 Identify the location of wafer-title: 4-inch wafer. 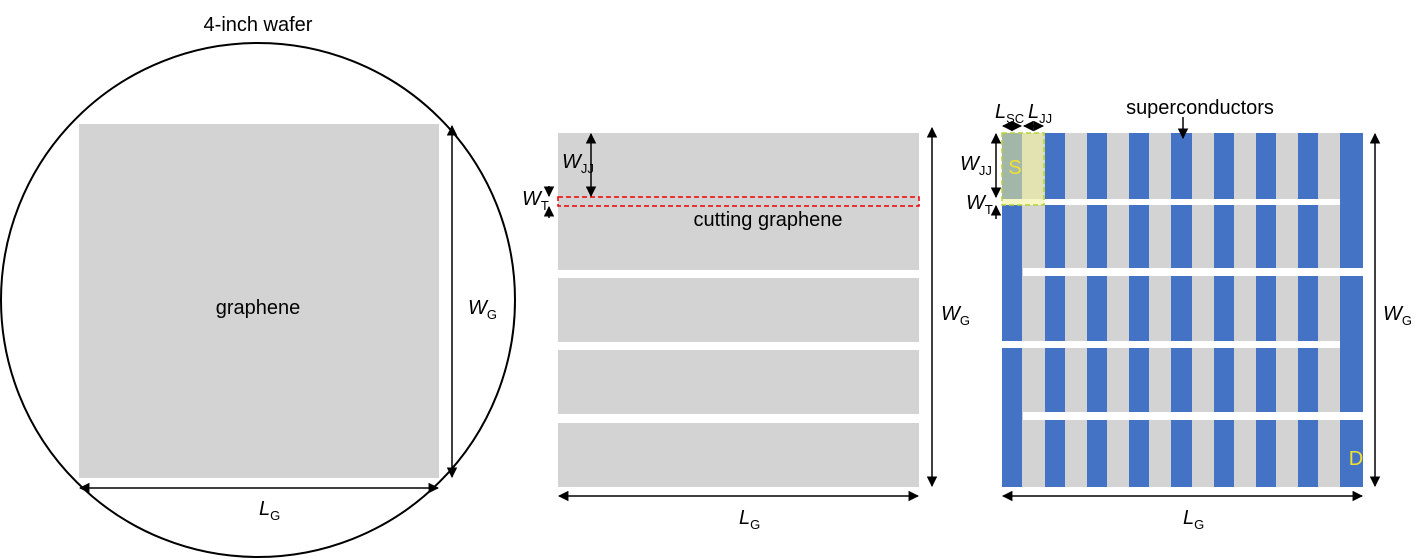
(258, 25).